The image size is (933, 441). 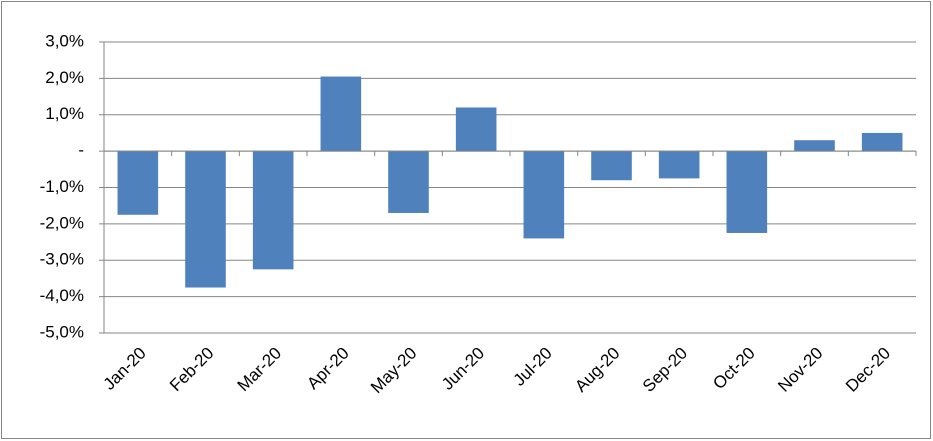 What do you see at coordinates (62, 186) in the screenshot?
I see `y-tick-label: -1,0%` at bounding box center [62, 186].